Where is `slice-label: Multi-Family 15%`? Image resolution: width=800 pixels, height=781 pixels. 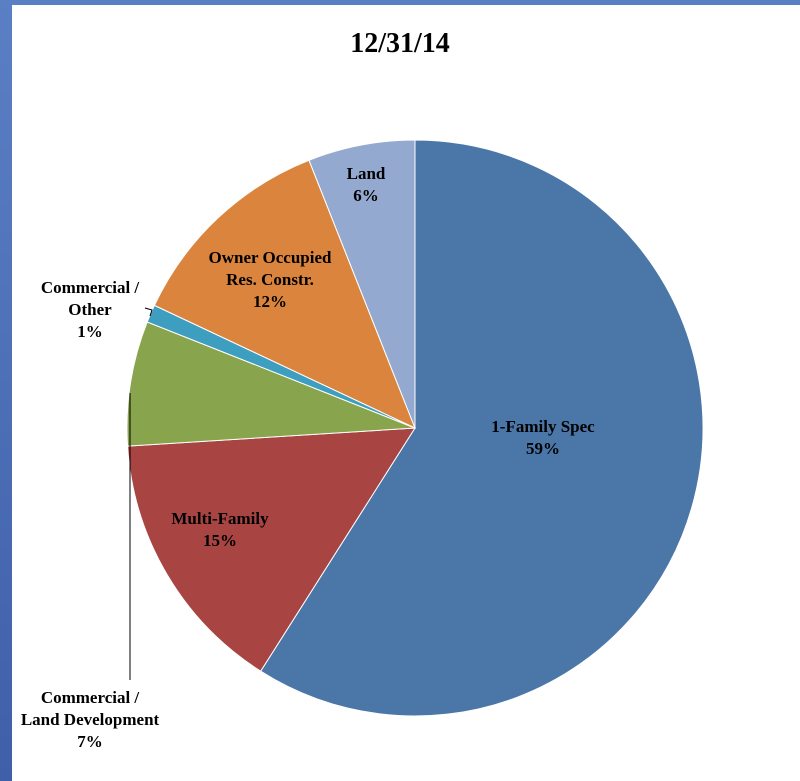 slice-label: Multi-Family 15% is located at coordinates (220, 530).